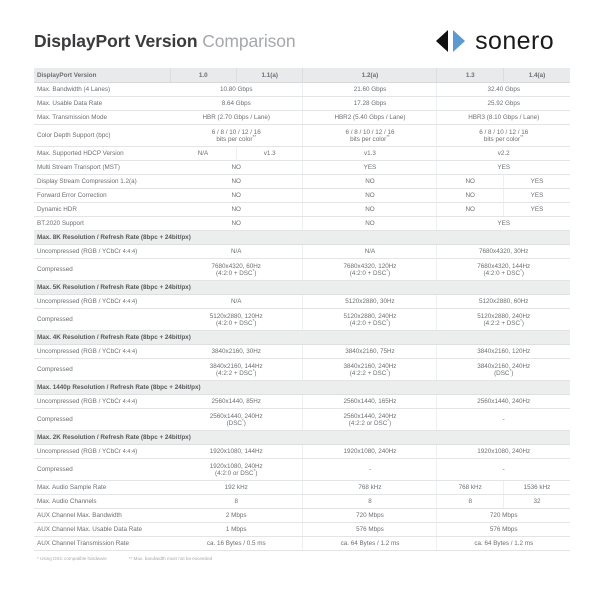  I want to click on cell-primary-text: ca. 16 Bytes / 0.5 ms, so click(236, 543).